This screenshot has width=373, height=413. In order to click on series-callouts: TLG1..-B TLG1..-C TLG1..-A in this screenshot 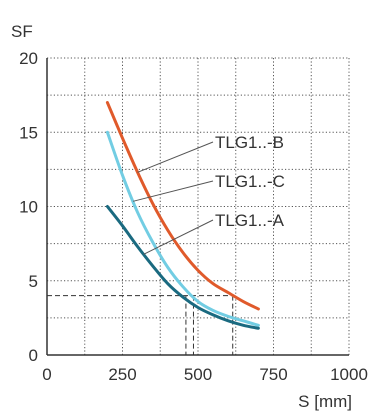, I will do `click(208, 194)`.